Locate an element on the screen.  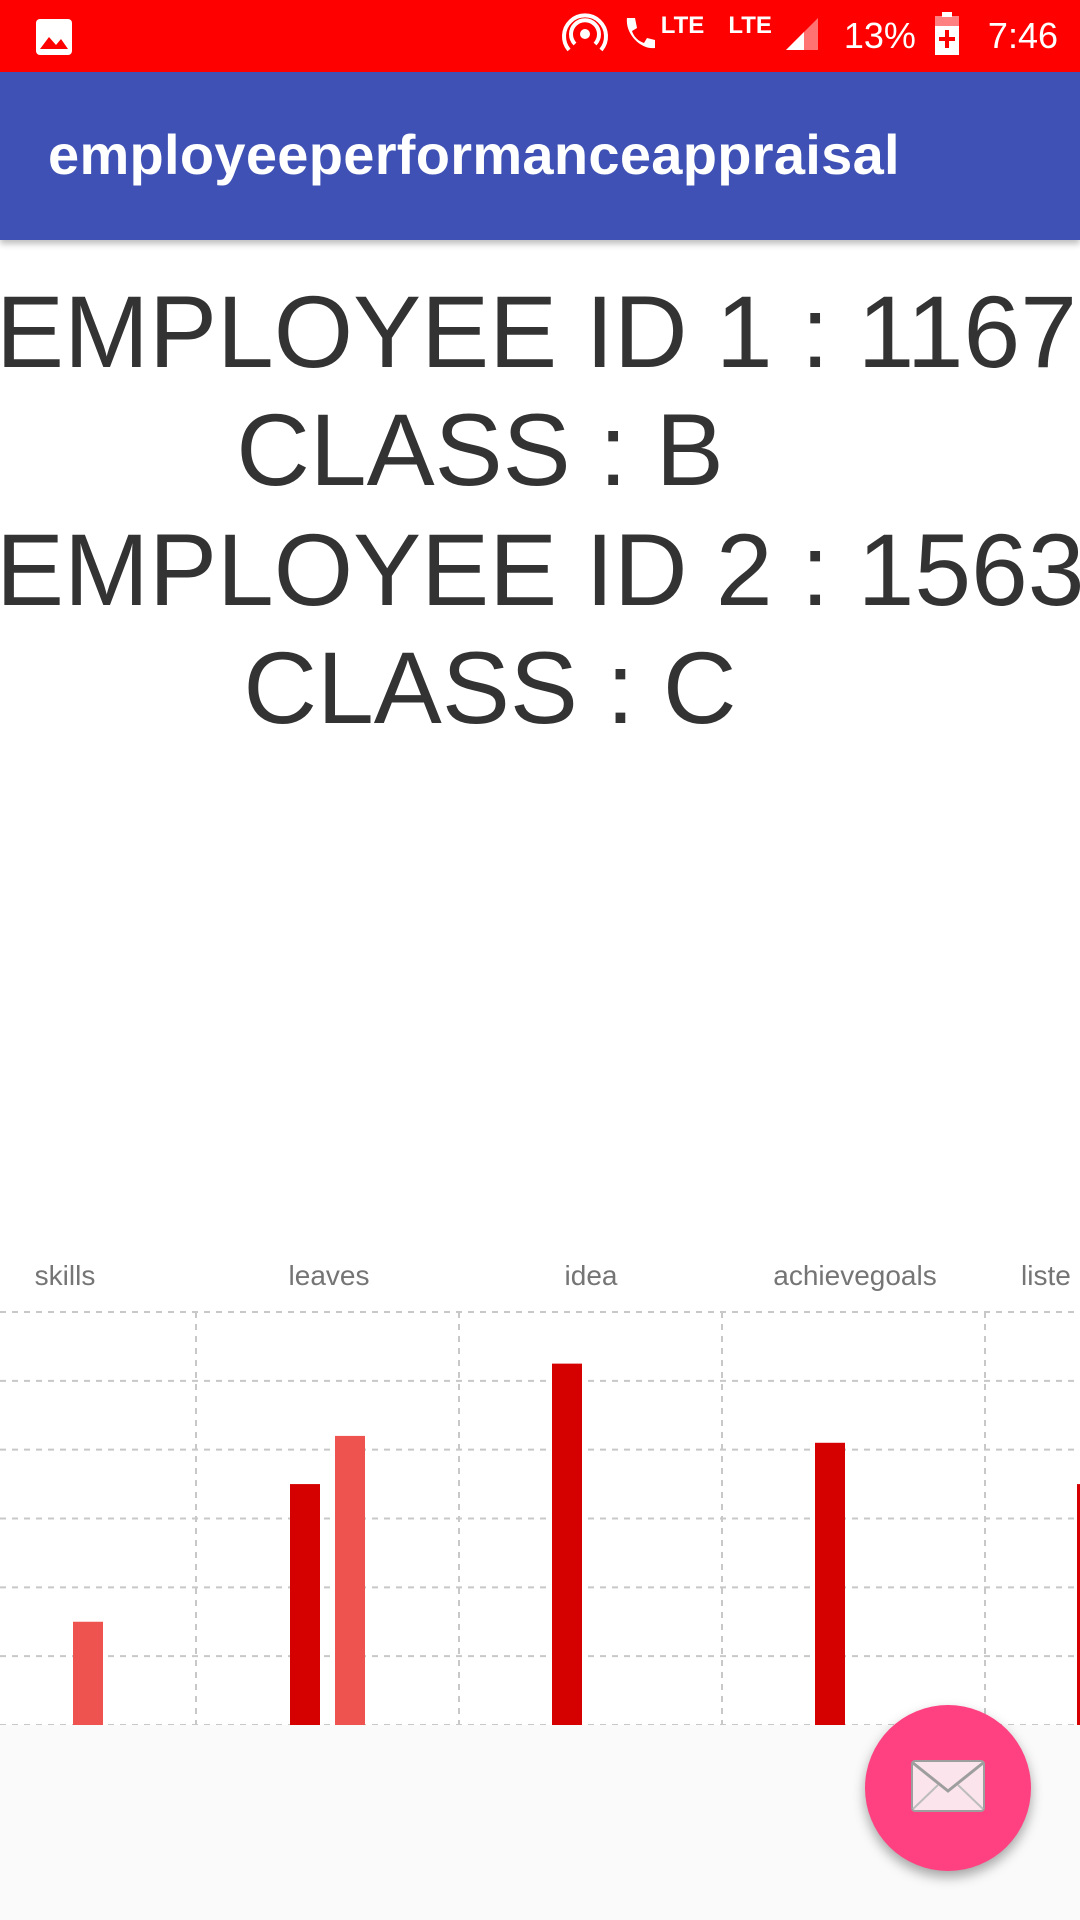
employee-2-line: EMPLOYEE ID 2 : 1563 is located at coordinates (540, 570).